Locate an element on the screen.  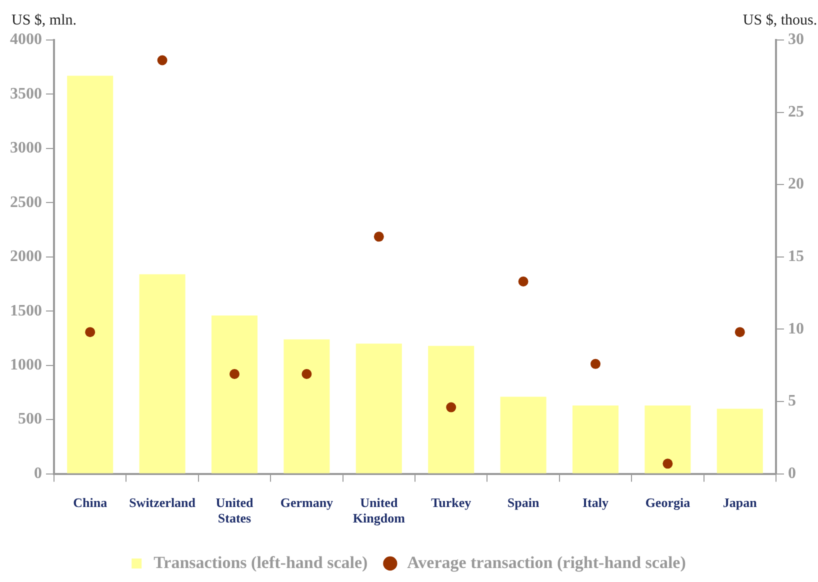
y-tick-label: 2000 is located at coordinates (26, 257).